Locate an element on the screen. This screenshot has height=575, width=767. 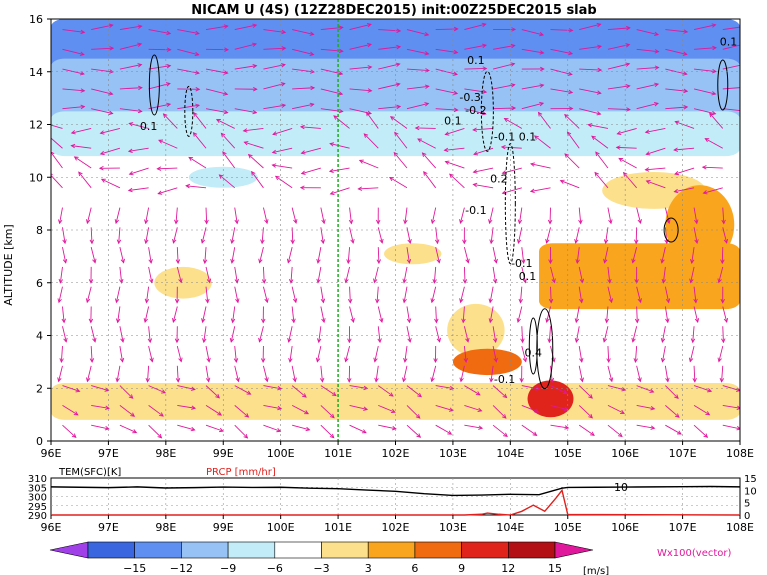
colorbar-tick-label: −15 is located at coordinates (134, 568).